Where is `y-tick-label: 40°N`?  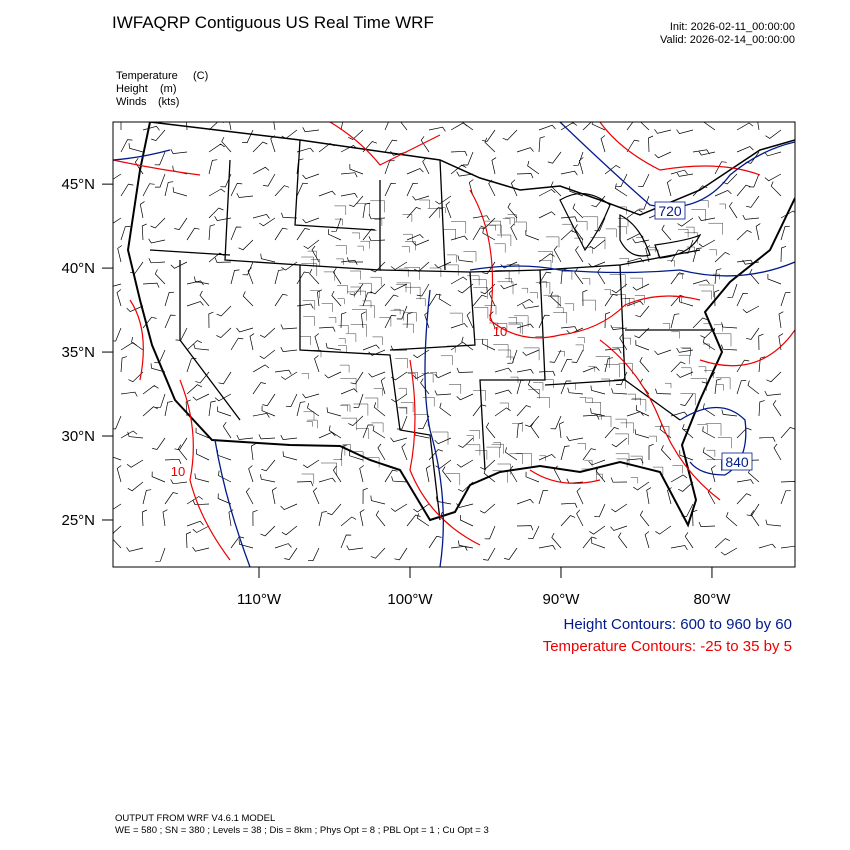
y-tick-label: 40°N is located at coordinates (78, 268).